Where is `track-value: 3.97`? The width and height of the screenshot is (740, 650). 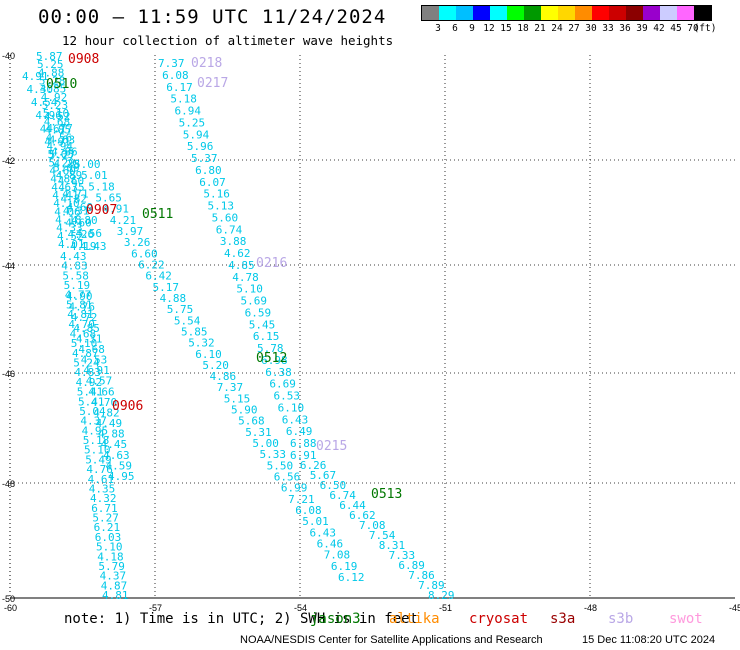 track-value: 3.97 is located at coordinates (130, 231).